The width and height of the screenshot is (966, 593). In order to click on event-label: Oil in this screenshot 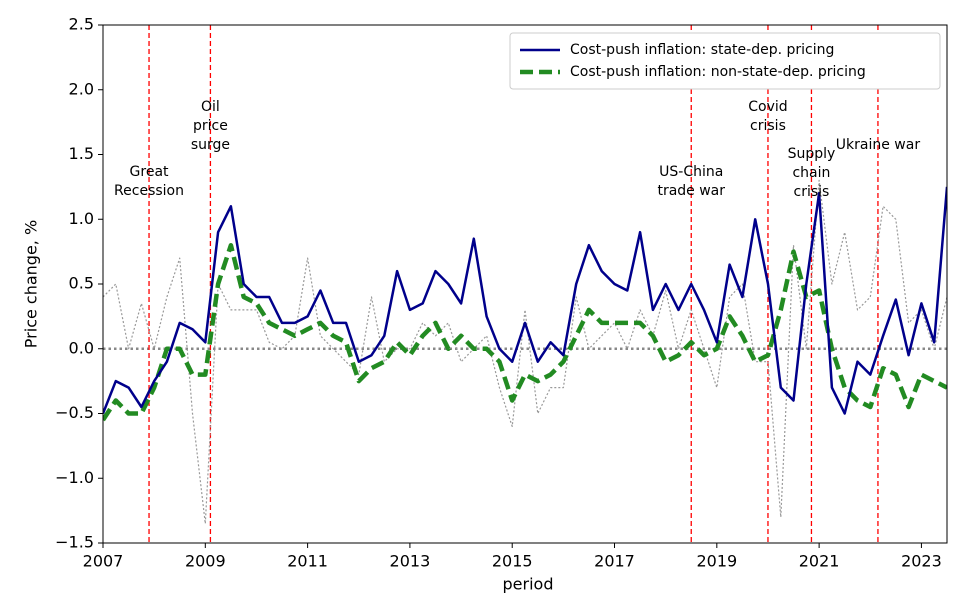, I will do `click(210, 107)`.